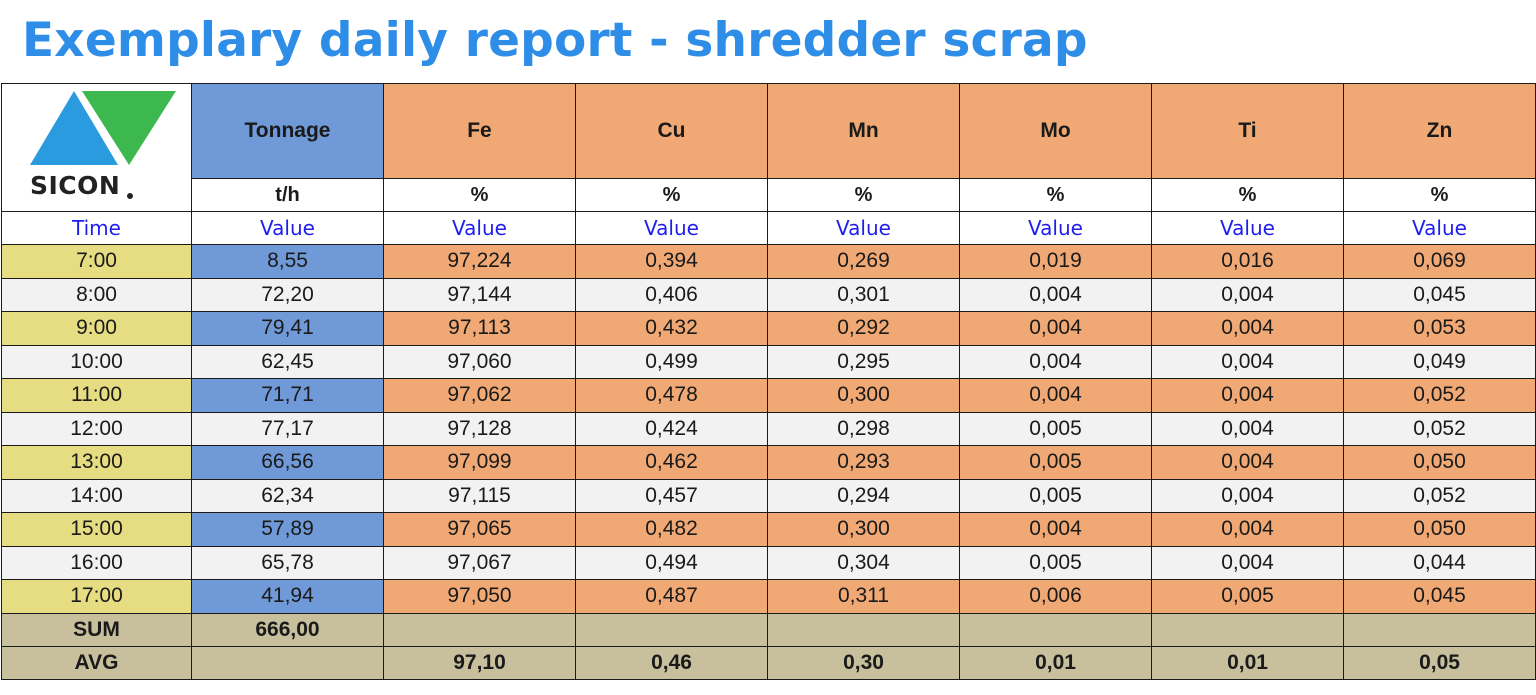 The image size is (1536, 695). Describe the element at coordinates (768, 261) in the screenshot. I see `table-row: 7:00 8,55 97,224 0,394 0,269 0,019 0,016 0,069` at that location.